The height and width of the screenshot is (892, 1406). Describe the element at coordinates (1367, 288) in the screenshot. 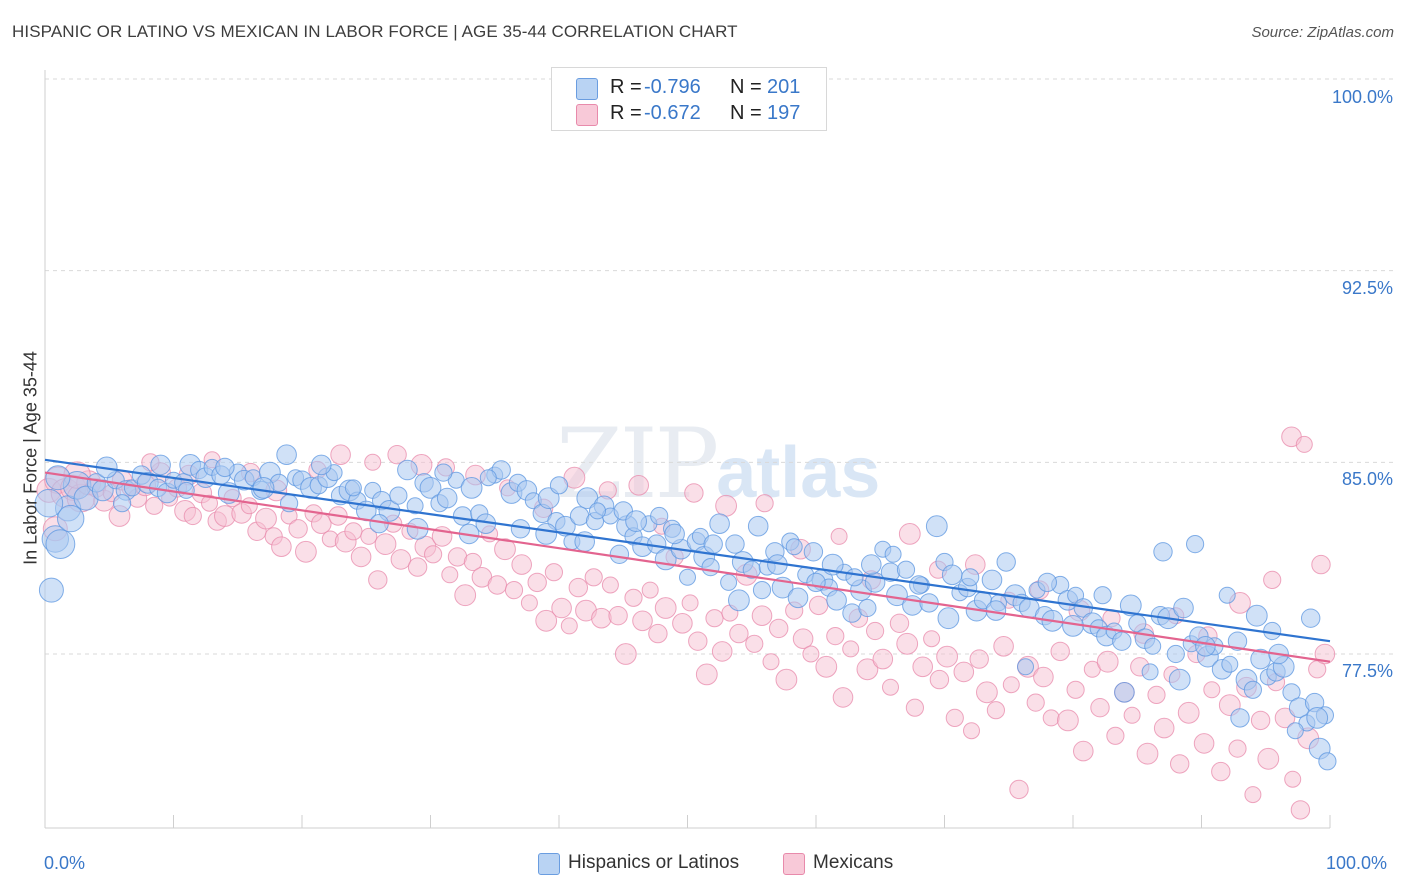

I see `y-tick-label: 92.5%` at that location.